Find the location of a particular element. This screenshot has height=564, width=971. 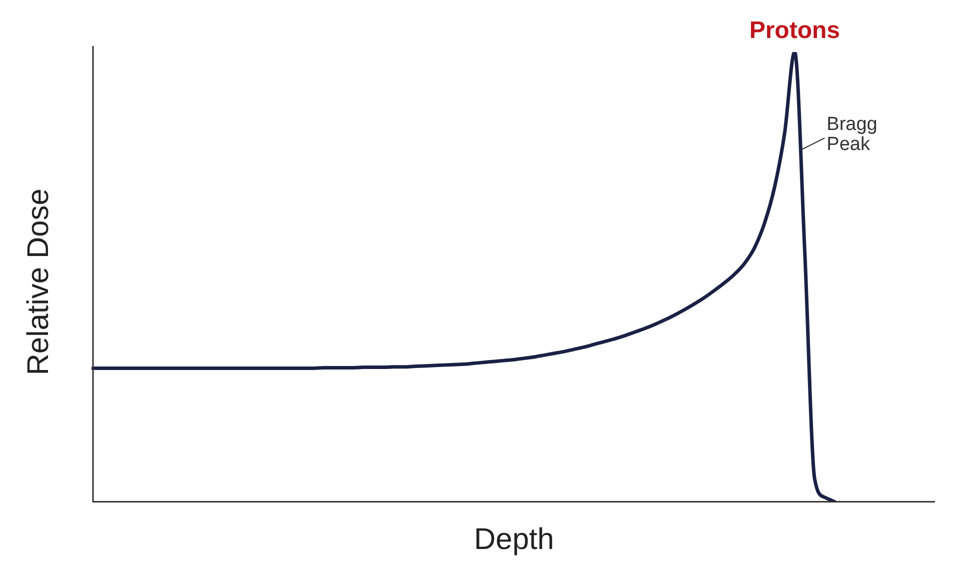

x-axis-title: Depth is located at coordinates (514, 539).